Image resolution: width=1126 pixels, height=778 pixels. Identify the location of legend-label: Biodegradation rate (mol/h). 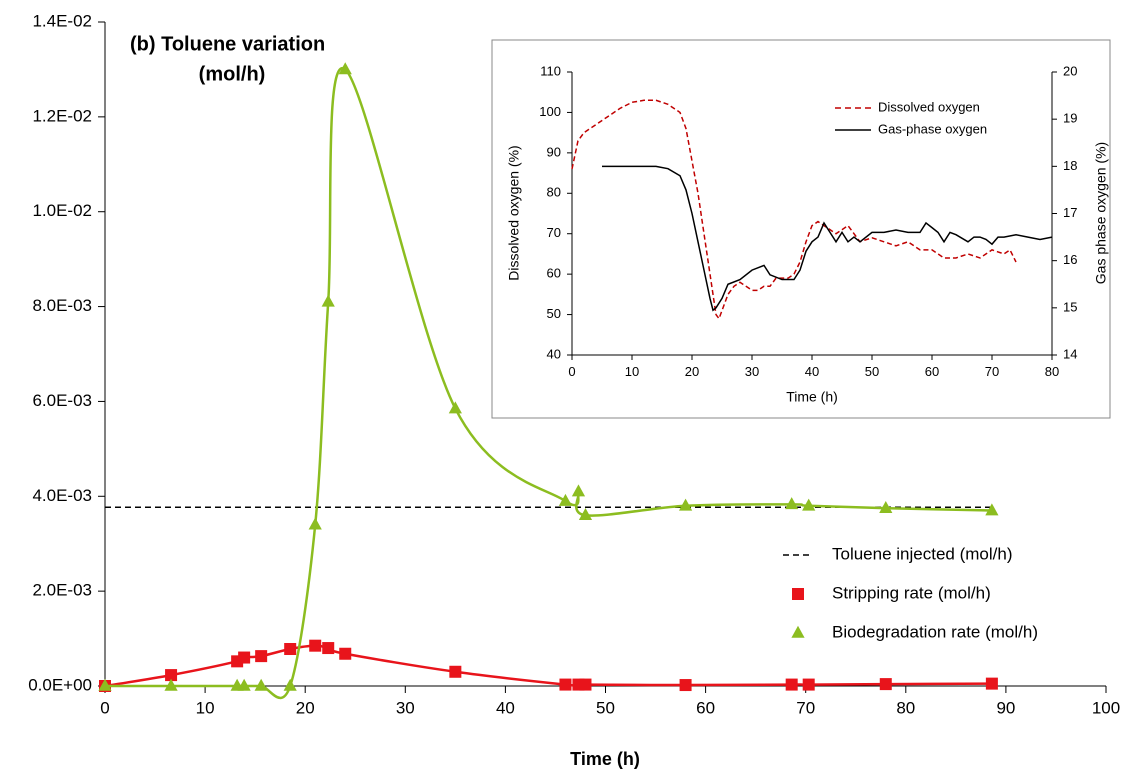
(935, 631).